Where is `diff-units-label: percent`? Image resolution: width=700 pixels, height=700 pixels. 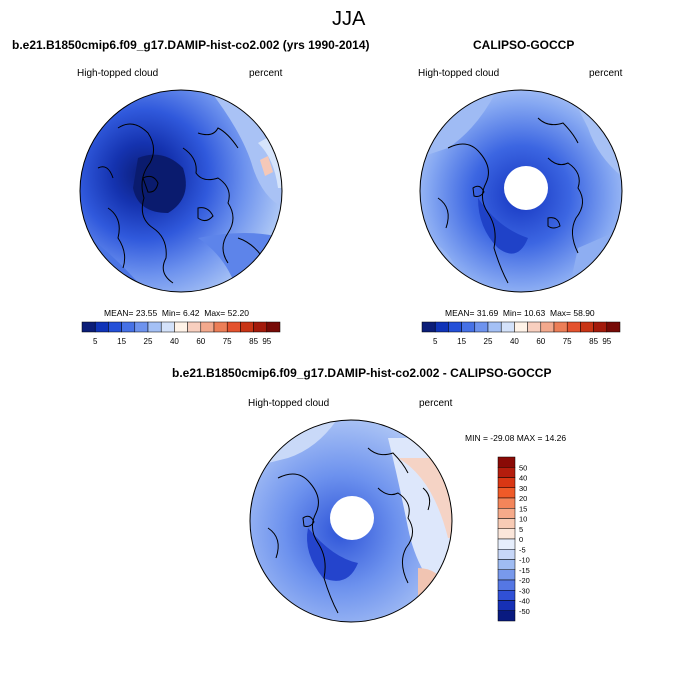 diff-units-label: percent is located at coordinates (436, 403).